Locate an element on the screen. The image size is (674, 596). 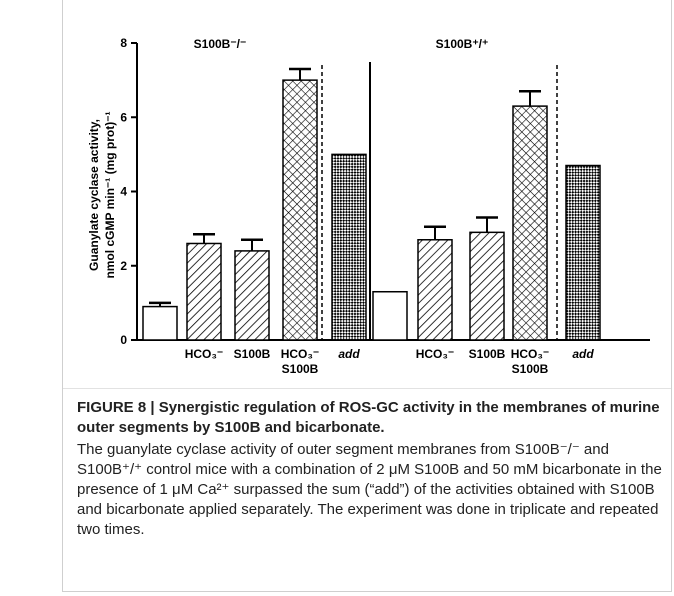
y-axis-label: nmol cGMP min⁻¹ (mg prot)⁻¹ is located at coordinates (110, 194).